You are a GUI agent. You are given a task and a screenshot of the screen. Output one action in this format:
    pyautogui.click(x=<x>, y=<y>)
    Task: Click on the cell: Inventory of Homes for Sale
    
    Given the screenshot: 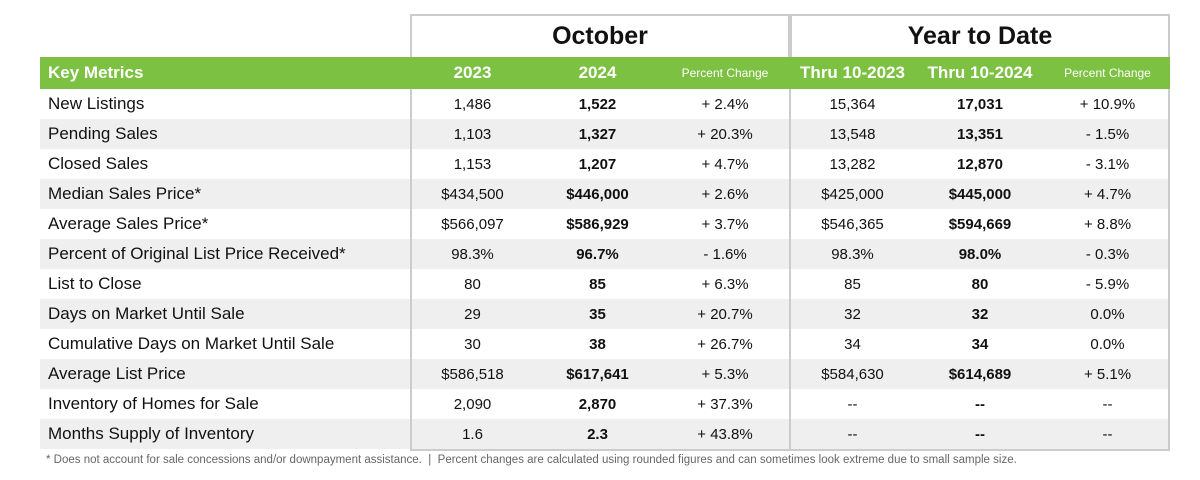 What is the action you would take?
    pyautogui.click(x=153, y=403)
    